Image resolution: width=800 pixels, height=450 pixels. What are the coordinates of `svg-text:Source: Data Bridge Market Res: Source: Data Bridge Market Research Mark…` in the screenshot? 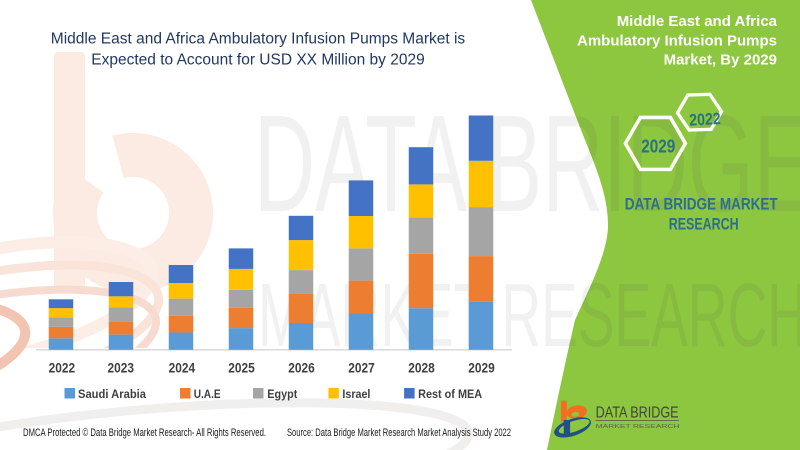 It's located at (399, 433).